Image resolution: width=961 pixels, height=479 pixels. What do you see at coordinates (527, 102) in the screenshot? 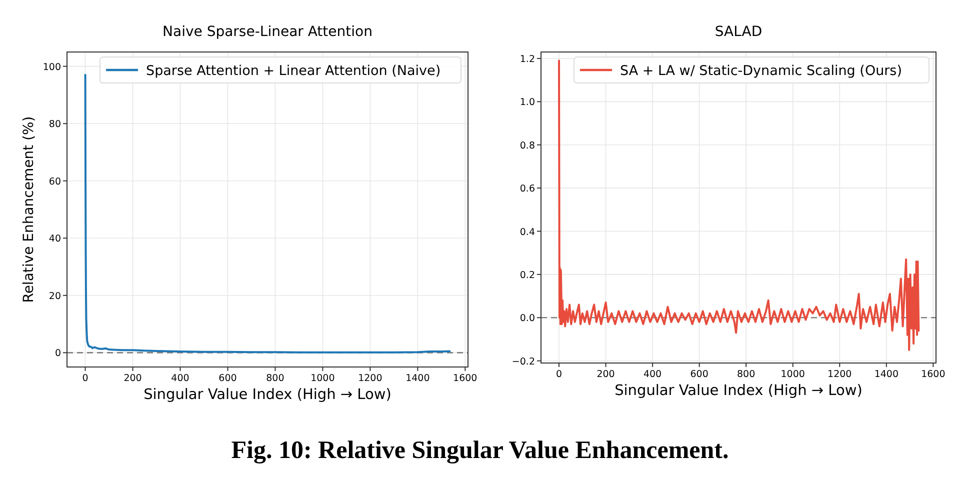
I see `y-tick-label: 1.0` at bounding box center [527, 102].